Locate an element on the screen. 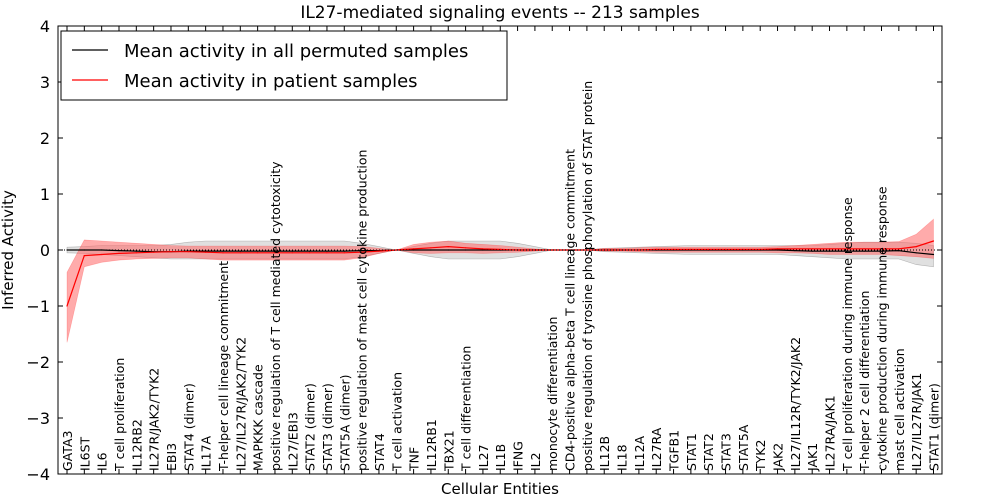 This screenshot has height=500, width=1000. x-tick-label: STAT3 (dimer) is located at coordinates (327, 427).